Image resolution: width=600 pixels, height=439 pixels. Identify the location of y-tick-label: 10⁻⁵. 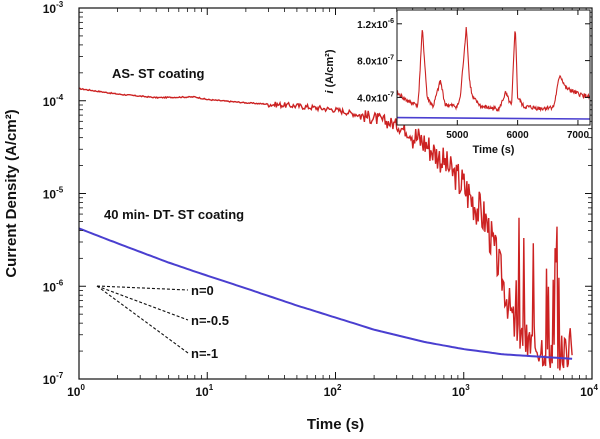
(53, 194).